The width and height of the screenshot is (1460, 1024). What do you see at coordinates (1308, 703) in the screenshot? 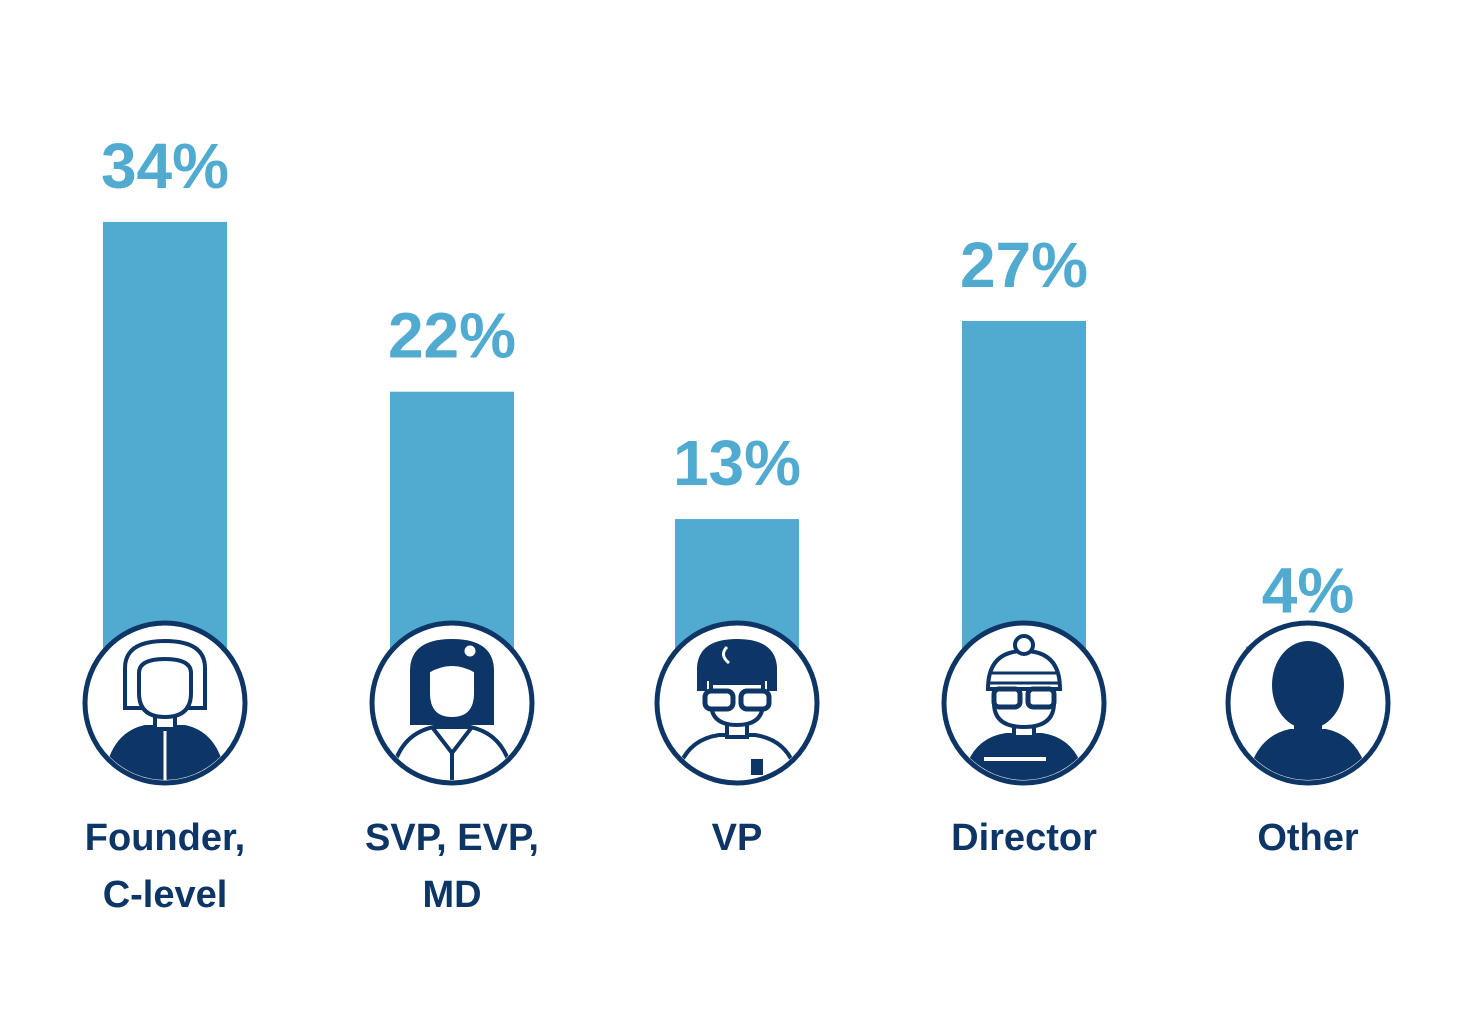
I see `other-avatar-icon` at bounding box center [1308, 703].